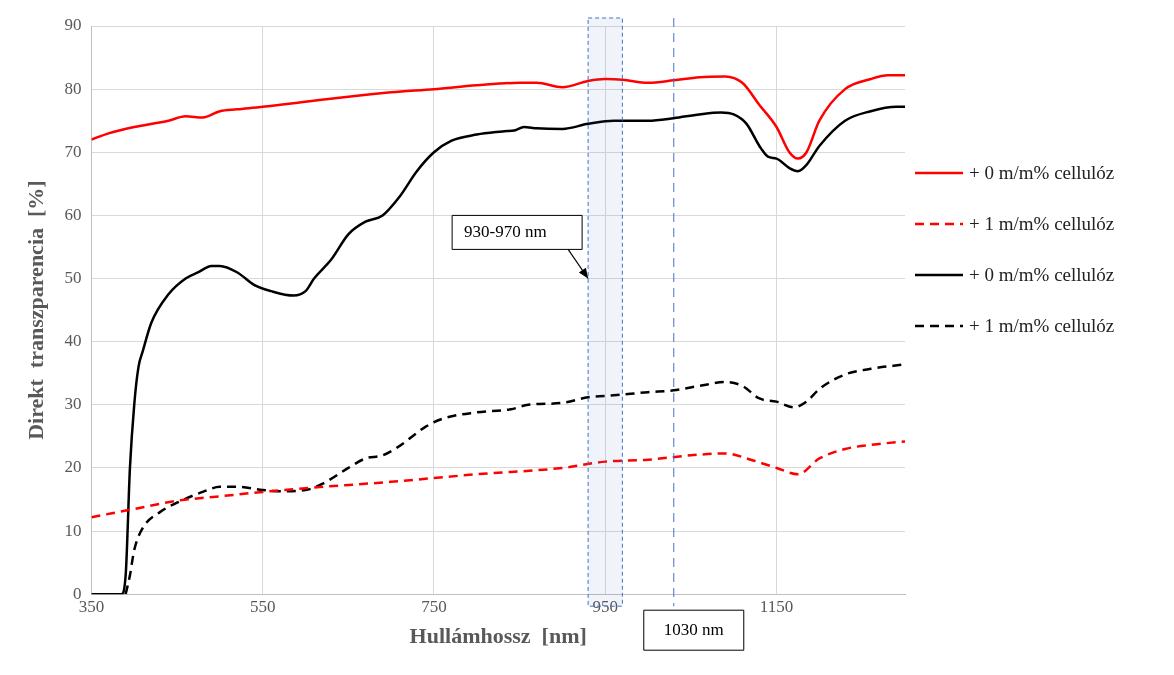 Image resolution: width=1174 pixels, height=675 pixels. I want to click on ref-line-label: 1030 nm, so click(693, 629).